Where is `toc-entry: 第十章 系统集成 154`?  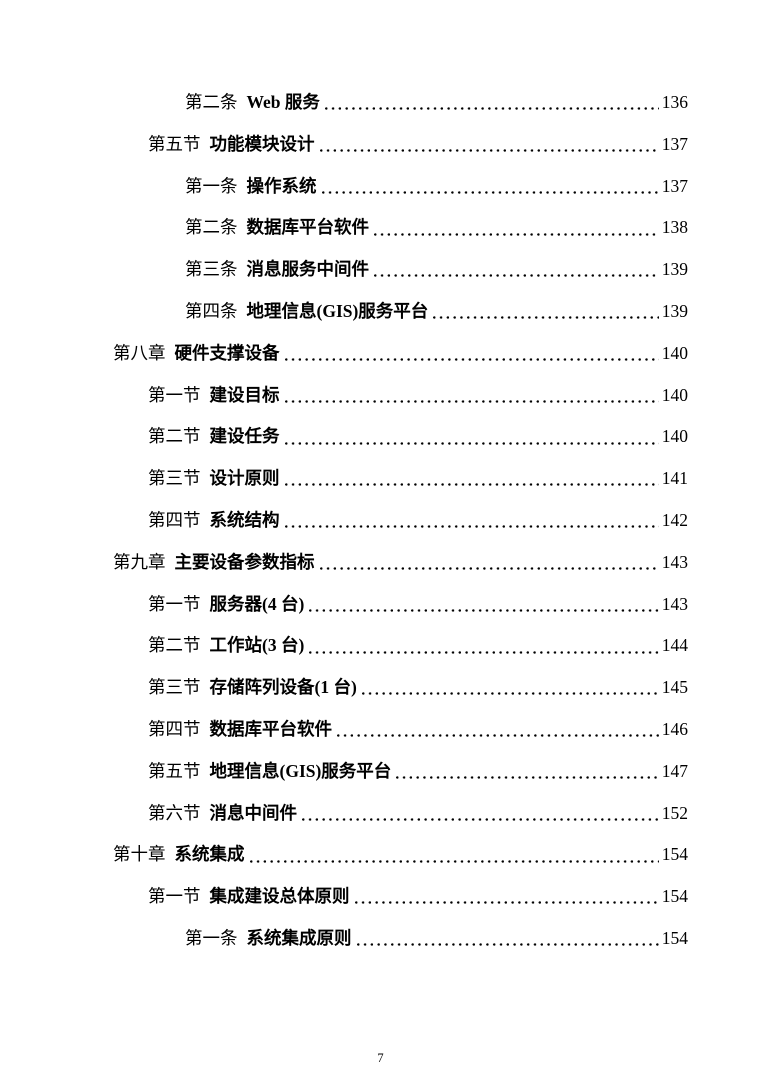 toc-entry: 第十章 系统集成 154 is located at coordinates (400, 855).